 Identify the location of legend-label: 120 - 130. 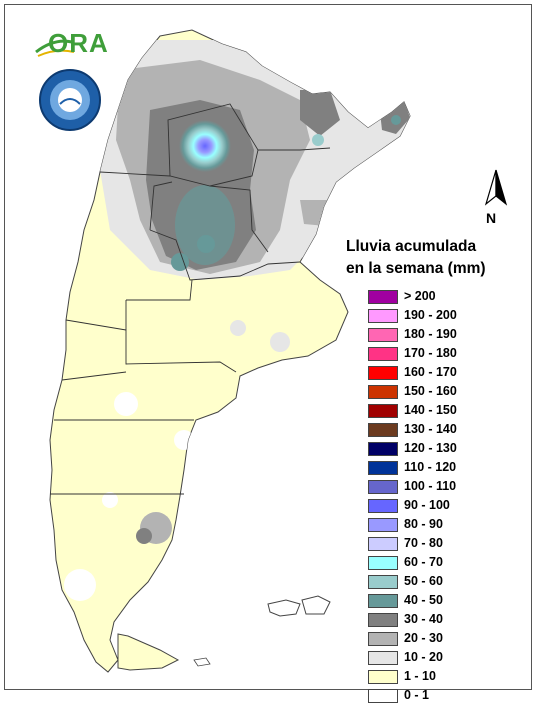
(430, 448).